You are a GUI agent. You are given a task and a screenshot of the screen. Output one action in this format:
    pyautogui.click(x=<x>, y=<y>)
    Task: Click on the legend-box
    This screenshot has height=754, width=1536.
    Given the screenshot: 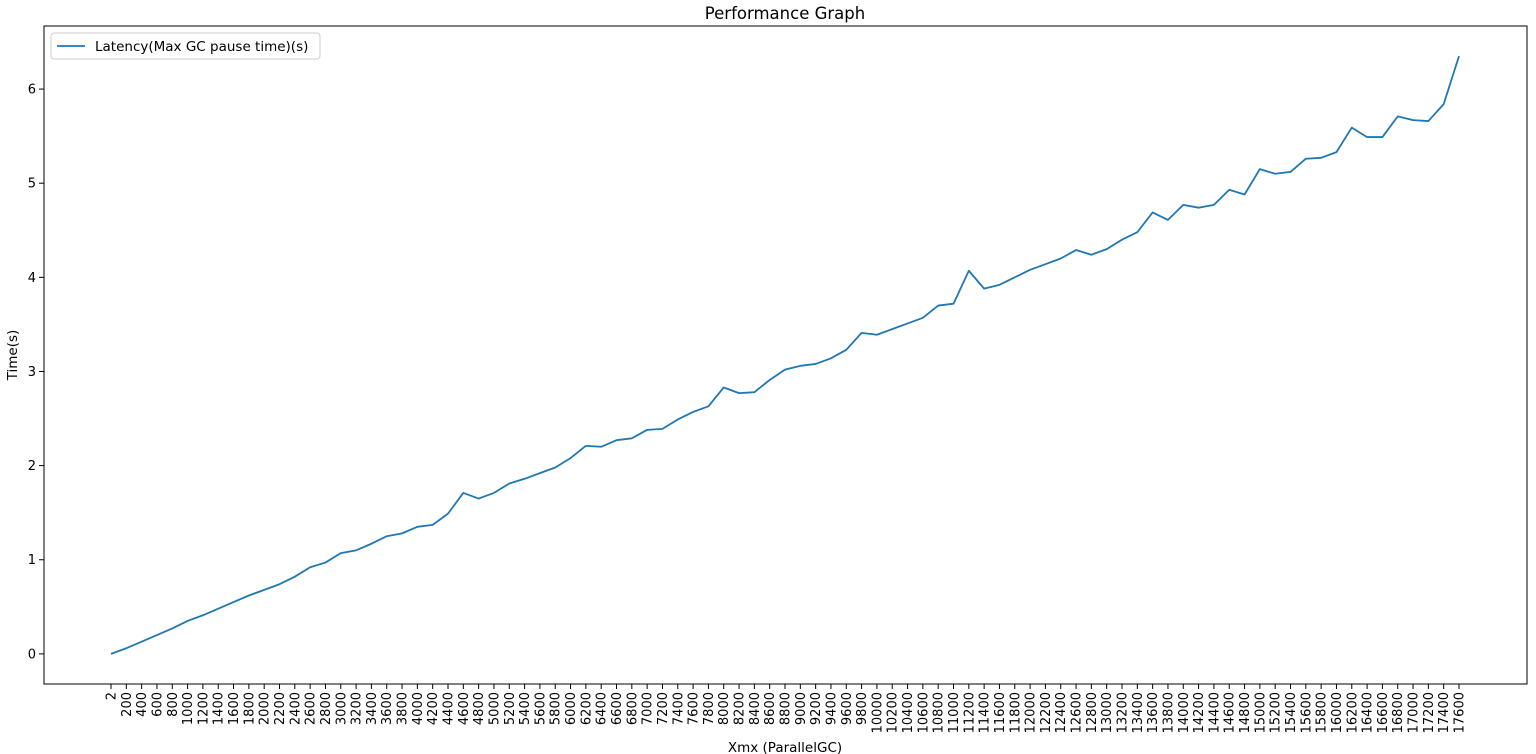 What is the action you would take?
    pyautogui.click(x=185, y=46)
    